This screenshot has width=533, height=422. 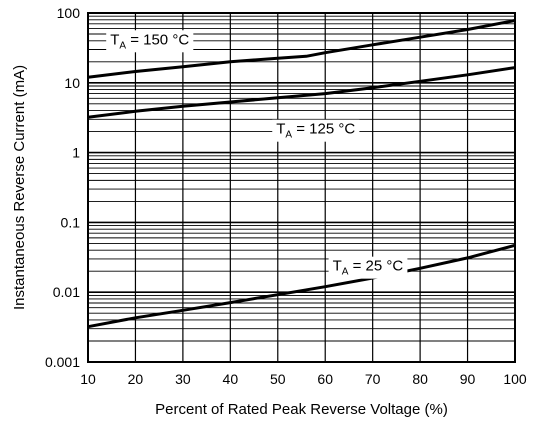 What do you see at coordinates (231, 379) in the screenshot?
I see `x-tick-label: 40` at bounding box center [231, 379].